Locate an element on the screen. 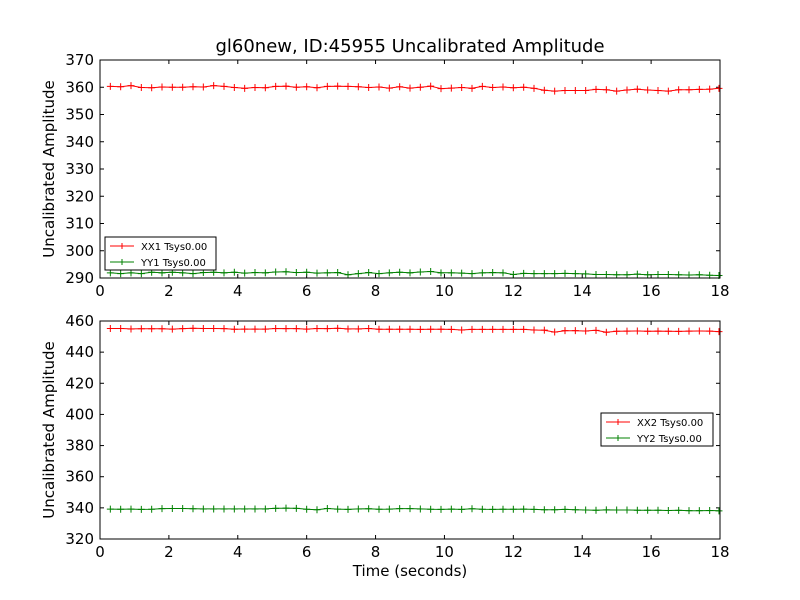 This screenshot has height=600, width=800. top-y-tick-label: 360 is located at coordinates (79, 87).